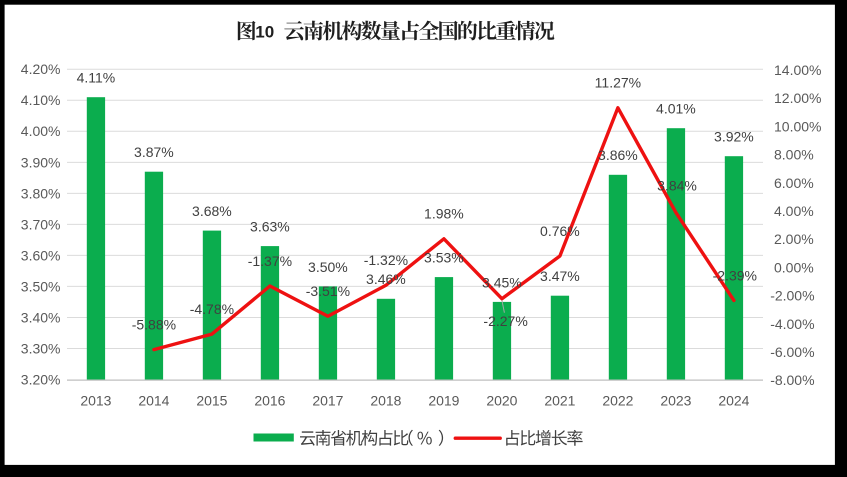  What do you see at coordinates (270, 261) in the screenshot?
I see `svg-text: -1.37%` at bounding box center [270, 261].